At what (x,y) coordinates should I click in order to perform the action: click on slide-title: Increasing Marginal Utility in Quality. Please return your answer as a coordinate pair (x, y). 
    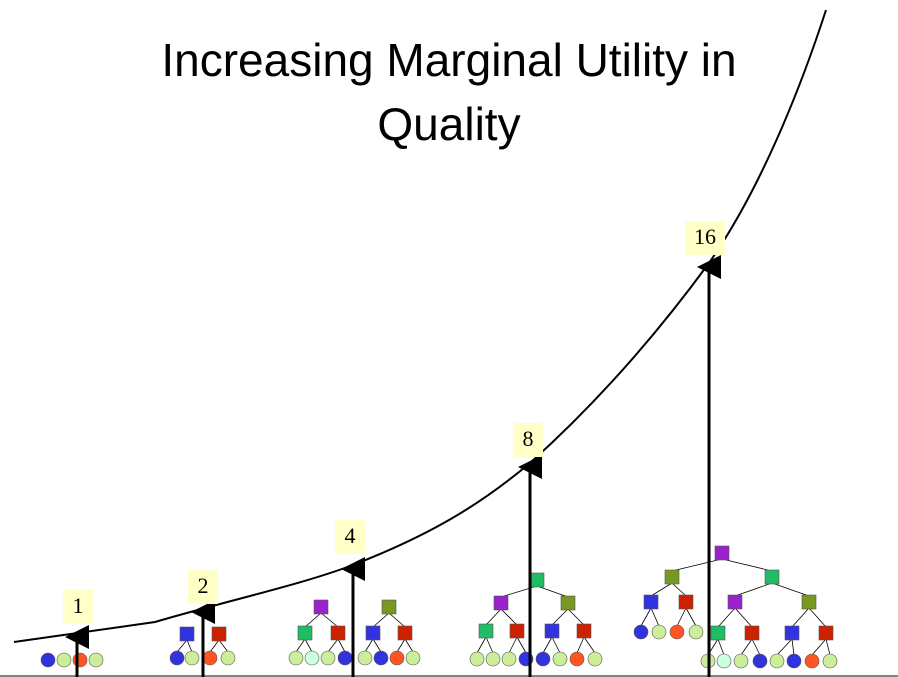
    Looking at the image, I should click on (449, 92).